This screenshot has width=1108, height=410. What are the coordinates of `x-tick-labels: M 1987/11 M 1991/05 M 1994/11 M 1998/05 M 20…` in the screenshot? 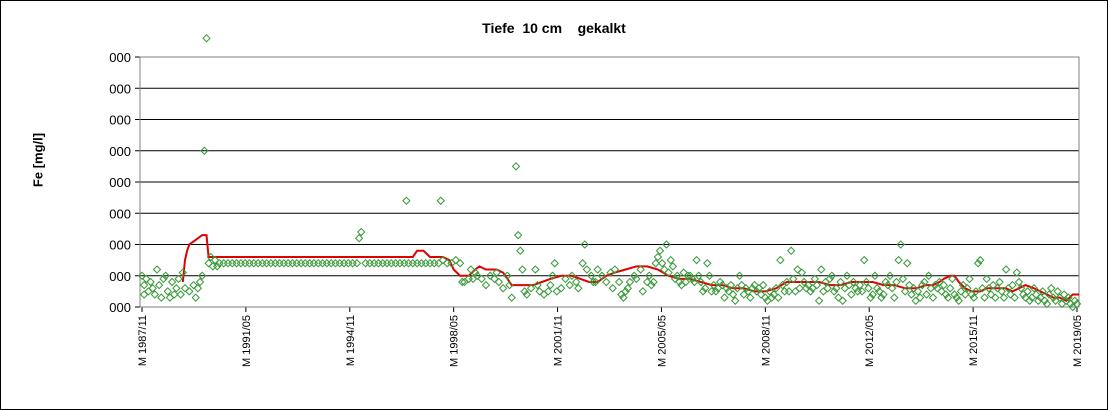 It's located at (610, 341).